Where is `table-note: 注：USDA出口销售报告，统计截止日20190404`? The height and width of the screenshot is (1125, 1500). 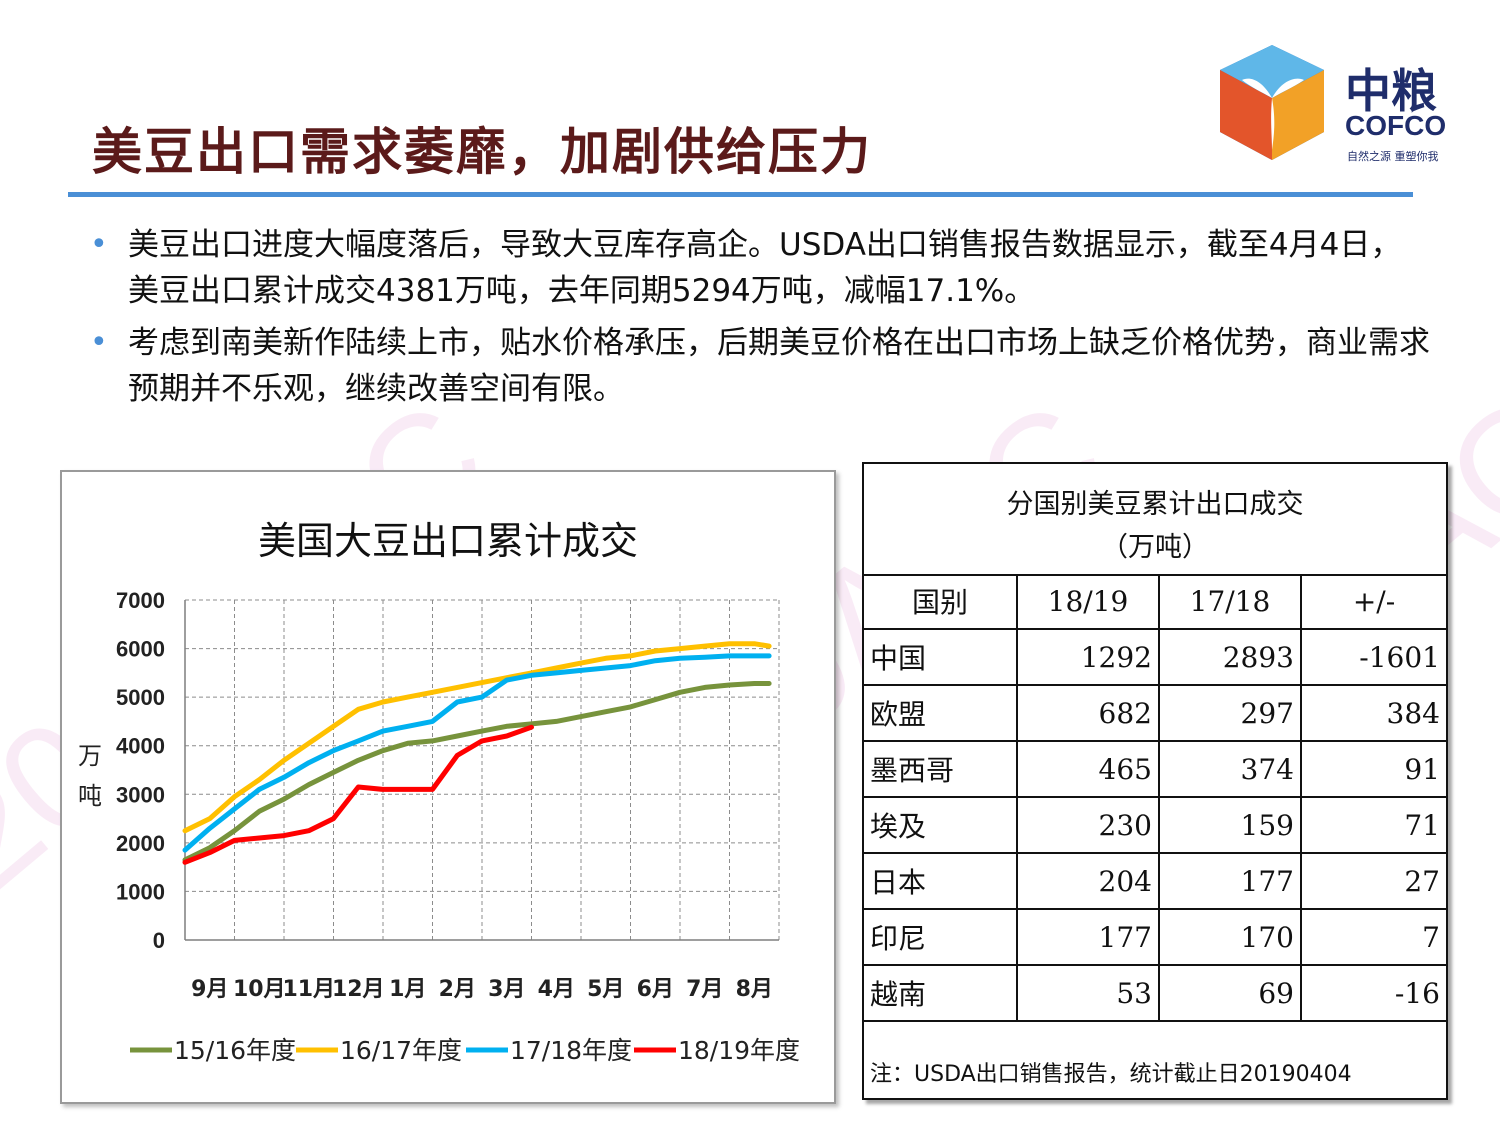
table-note: 注：USDA出口销售报告，统计截止日20190404 is located at coordinates (1111, 1074).